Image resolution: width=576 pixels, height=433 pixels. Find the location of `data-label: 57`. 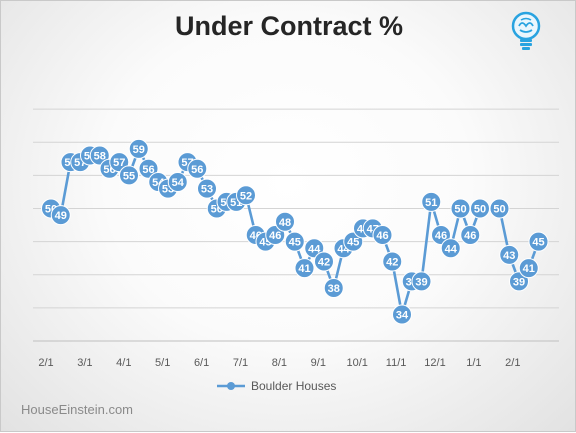

data-label: 57 is located at coordinates (119, 163).